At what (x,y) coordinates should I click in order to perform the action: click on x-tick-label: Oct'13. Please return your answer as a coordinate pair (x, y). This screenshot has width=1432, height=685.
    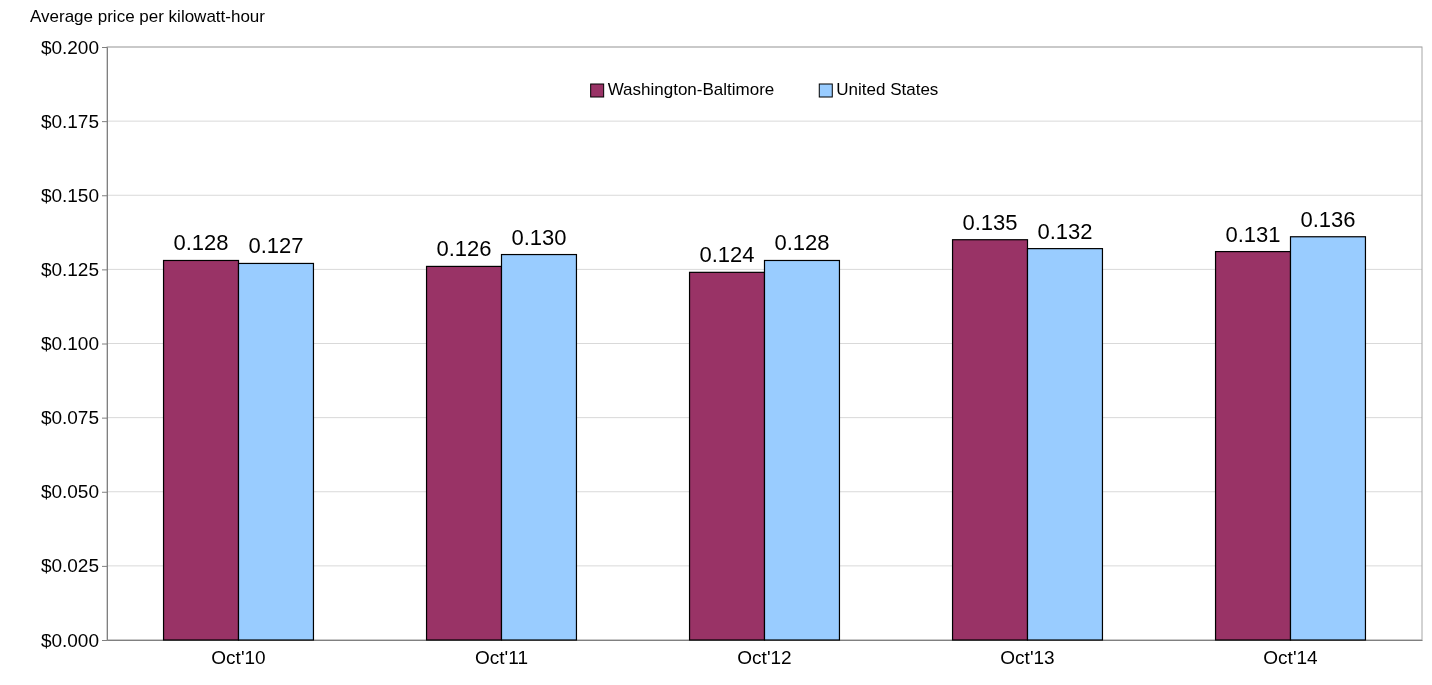
    Looking at the image, I should click on (1027, 657).